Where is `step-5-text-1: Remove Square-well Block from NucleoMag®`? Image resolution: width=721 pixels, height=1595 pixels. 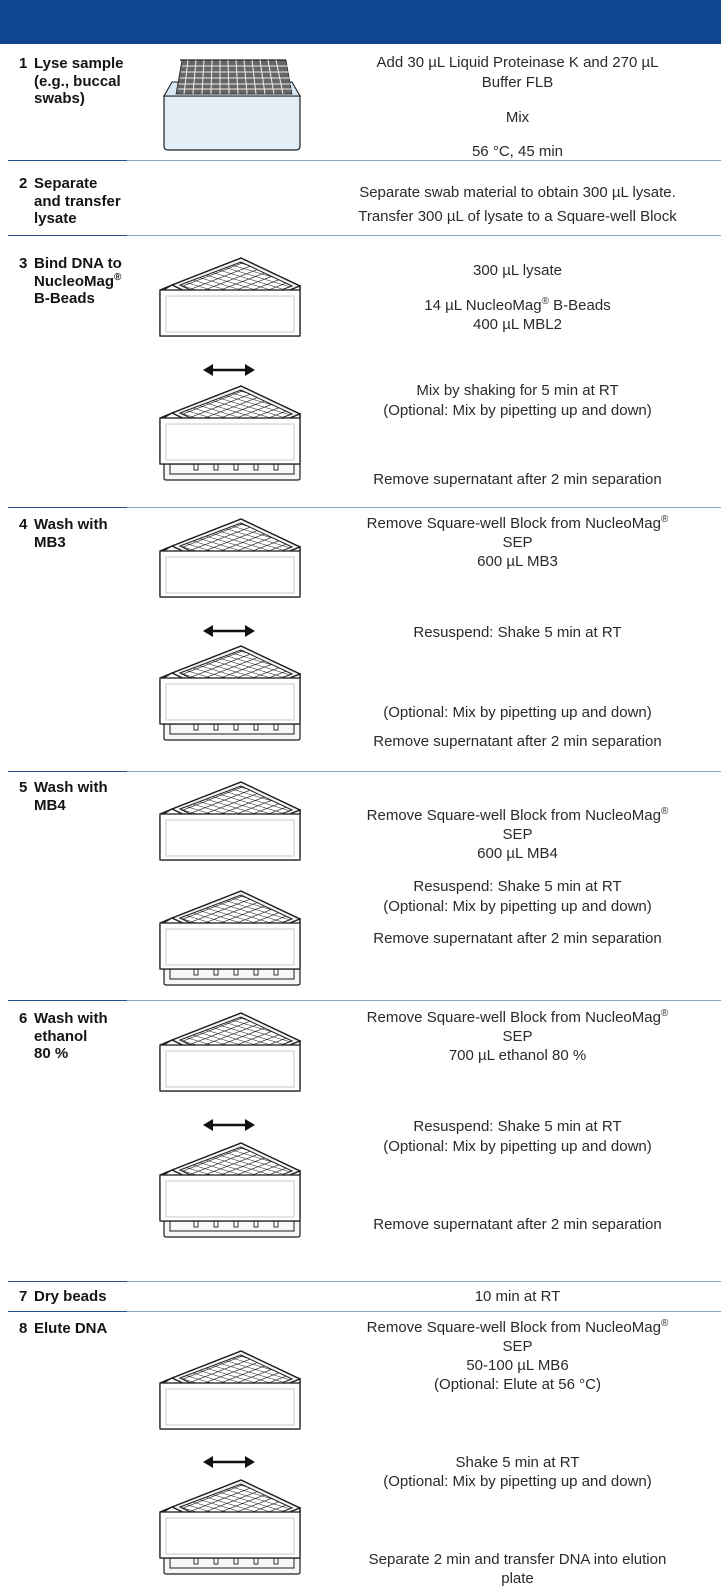 step-5-text-1: Remove Square-well Block from NucleoMag® is located at coordinates (517, 815).